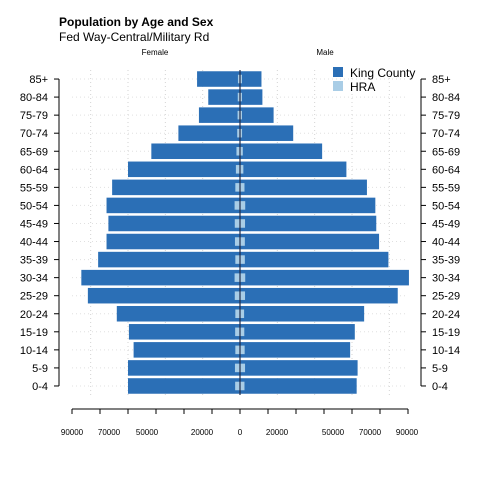 Image resolution: width=480 pixels, height=480 pixels. I want to click on y-tick-label-right: 30-34, so click(446, 279).